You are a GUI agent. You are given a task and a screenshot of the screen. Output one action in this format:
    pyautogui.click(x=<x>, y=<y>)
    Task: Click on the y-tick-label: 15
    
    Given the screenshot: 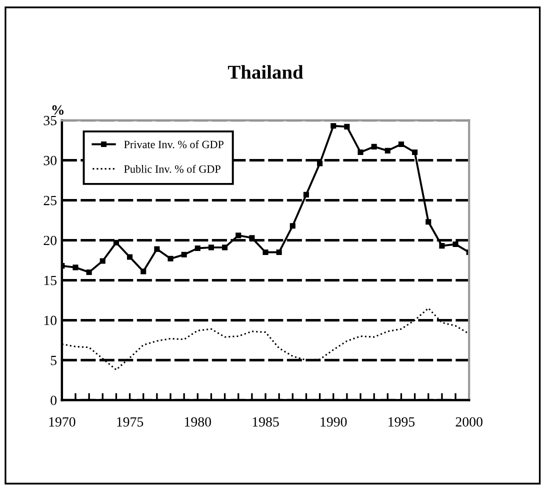 What is the action you would take?
    pyautogui.click(x=50, y=281)
    